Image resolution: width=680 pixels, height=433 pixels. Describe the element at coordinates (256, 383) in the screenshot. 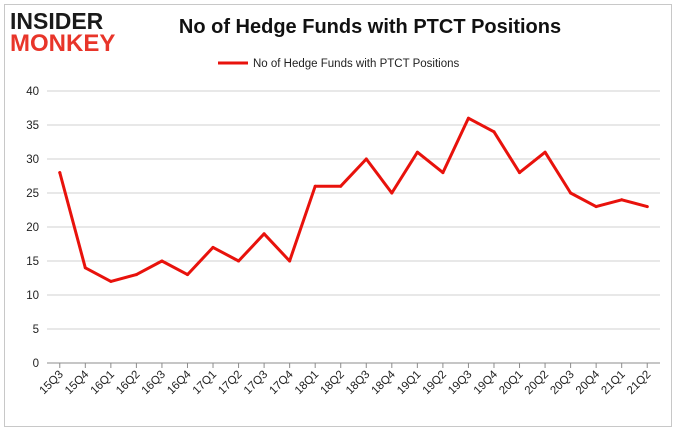

I see `x-tick-label: 17Q3` at that location.